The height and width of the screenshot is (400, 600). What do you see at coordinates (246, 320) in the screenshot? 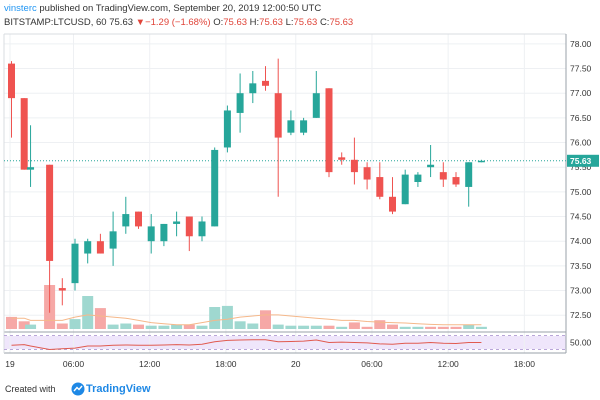
I see `volume-ma-line` at bounding box center [246, 320].